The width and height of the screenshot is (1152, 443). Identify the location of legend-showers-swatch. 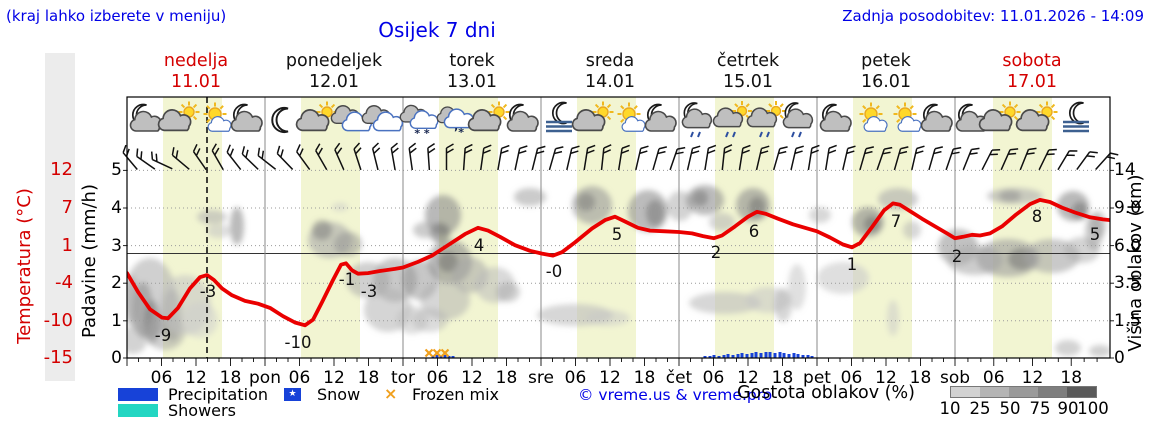
(138, 410).